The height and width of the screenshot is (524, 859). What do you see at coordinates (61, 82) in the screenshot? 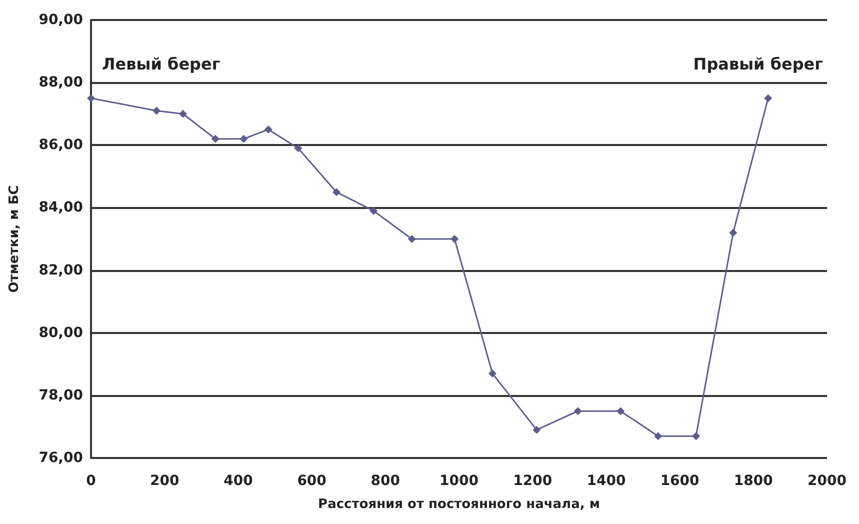
I see `y-tick-label: 88,00` at bounding box center [61, 82].